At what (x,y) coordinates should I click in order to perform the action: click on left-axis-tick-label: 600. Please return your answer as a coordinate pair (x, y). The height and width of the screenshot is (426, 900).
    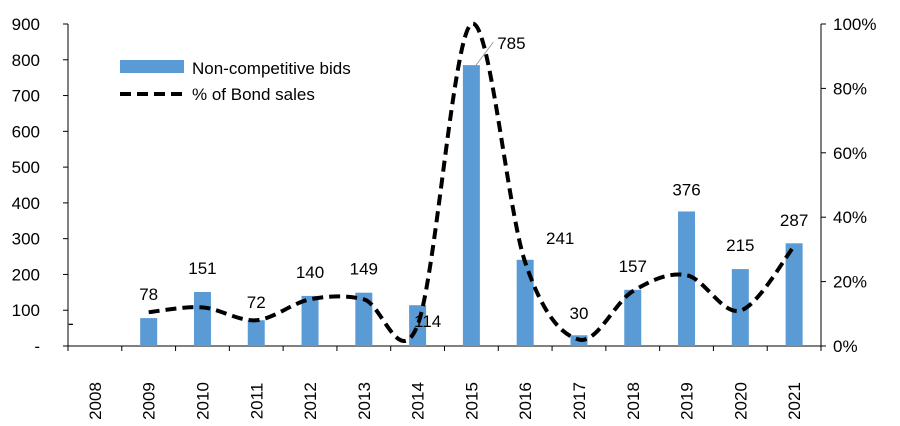
    Looking at the image, I should click on (26, 131).